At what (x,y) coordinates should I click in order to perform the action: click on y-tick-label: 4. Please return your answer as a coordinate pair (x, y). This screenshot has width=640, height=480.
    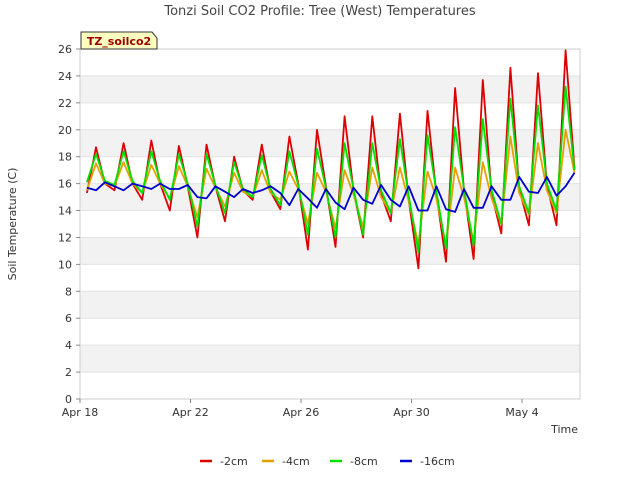
    Looking at the image, I should click on (68, 345).